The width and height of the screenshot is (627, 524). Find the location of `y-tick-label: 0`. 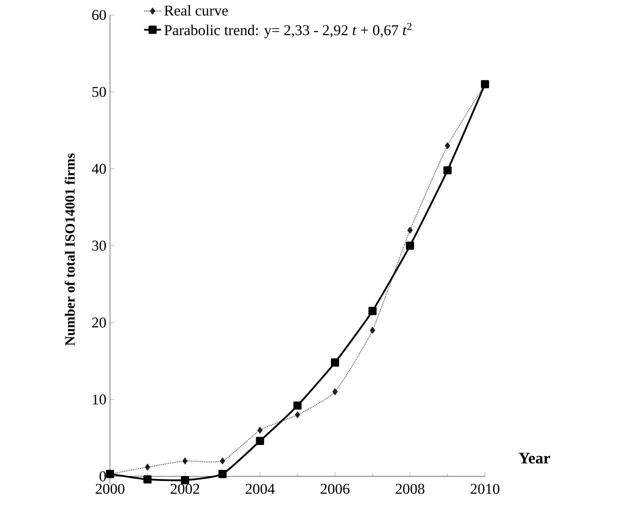

y-tick-label: 0 is located at coordinates (103, 476).